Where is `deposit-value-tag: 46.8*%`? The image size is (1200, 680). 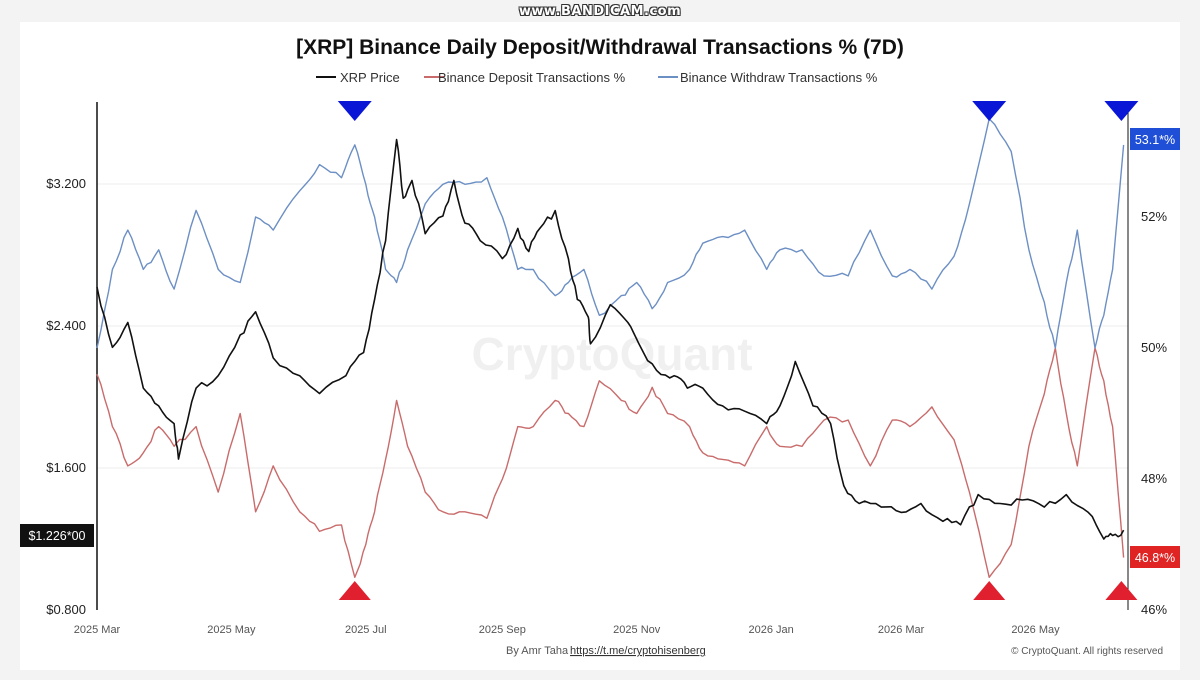 deposit-value-tag: 46.8*% is located at coordinates (1155, 557).